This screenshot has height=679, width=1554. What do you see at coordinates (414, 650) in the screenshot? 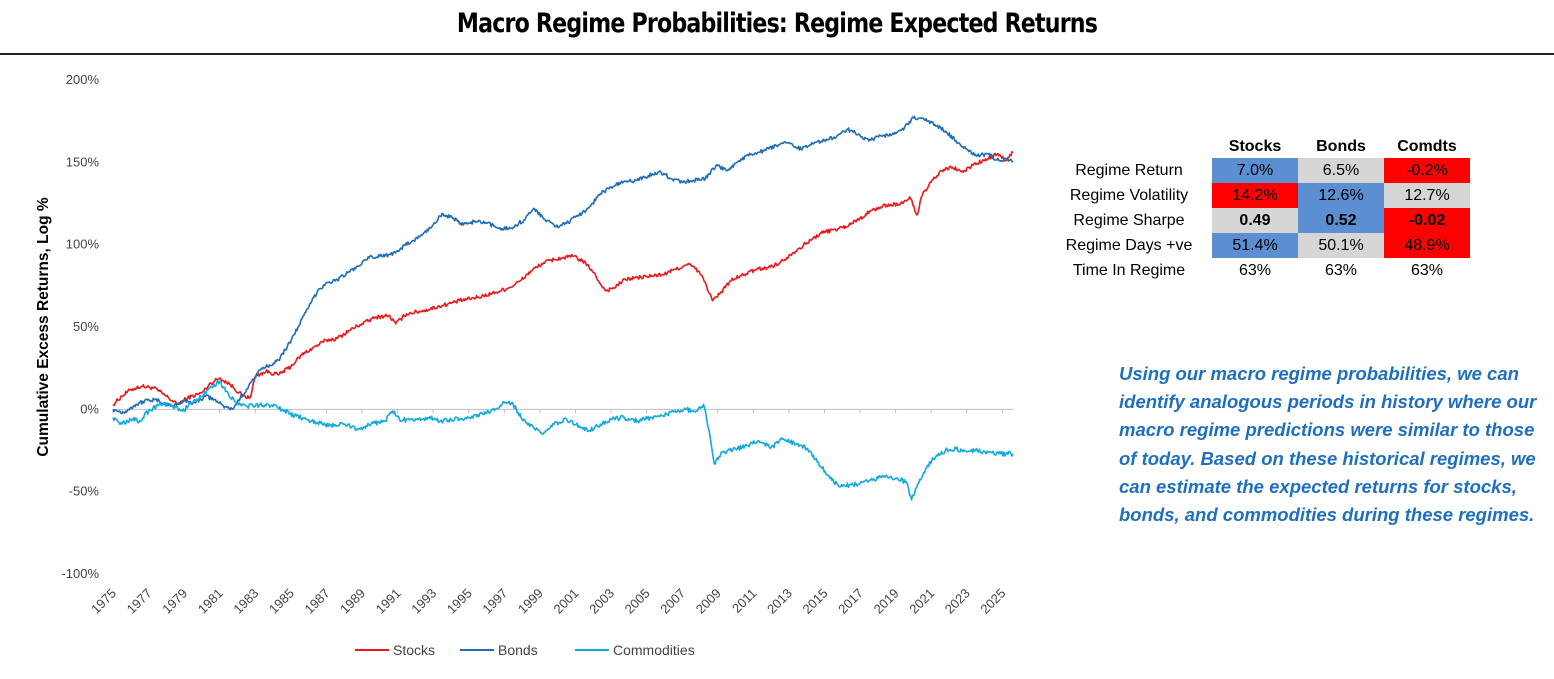
I see `legend-label: Stocks` at bounding box center [414, 650].